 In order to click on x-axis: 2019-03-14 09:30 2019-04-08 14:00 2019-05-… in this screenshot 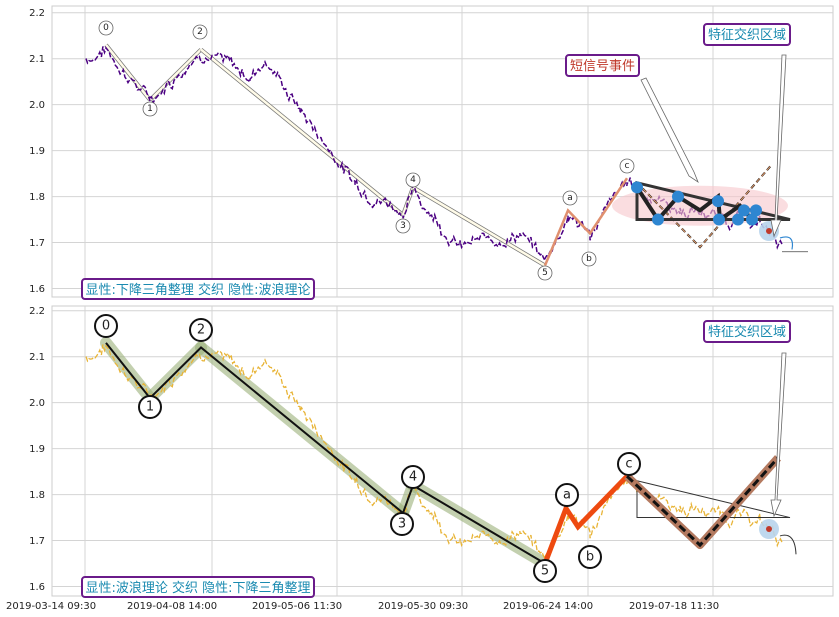, I will do `click(362, 606)`.